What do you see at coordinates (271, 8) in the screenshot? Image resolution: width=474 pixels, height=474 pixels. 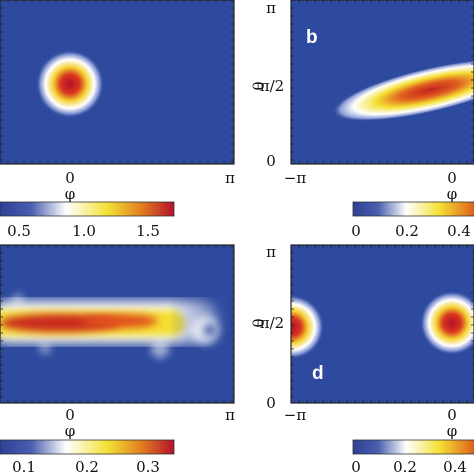 I see `panel-b-ytick-pi: π` at bounding box center [271, 8].